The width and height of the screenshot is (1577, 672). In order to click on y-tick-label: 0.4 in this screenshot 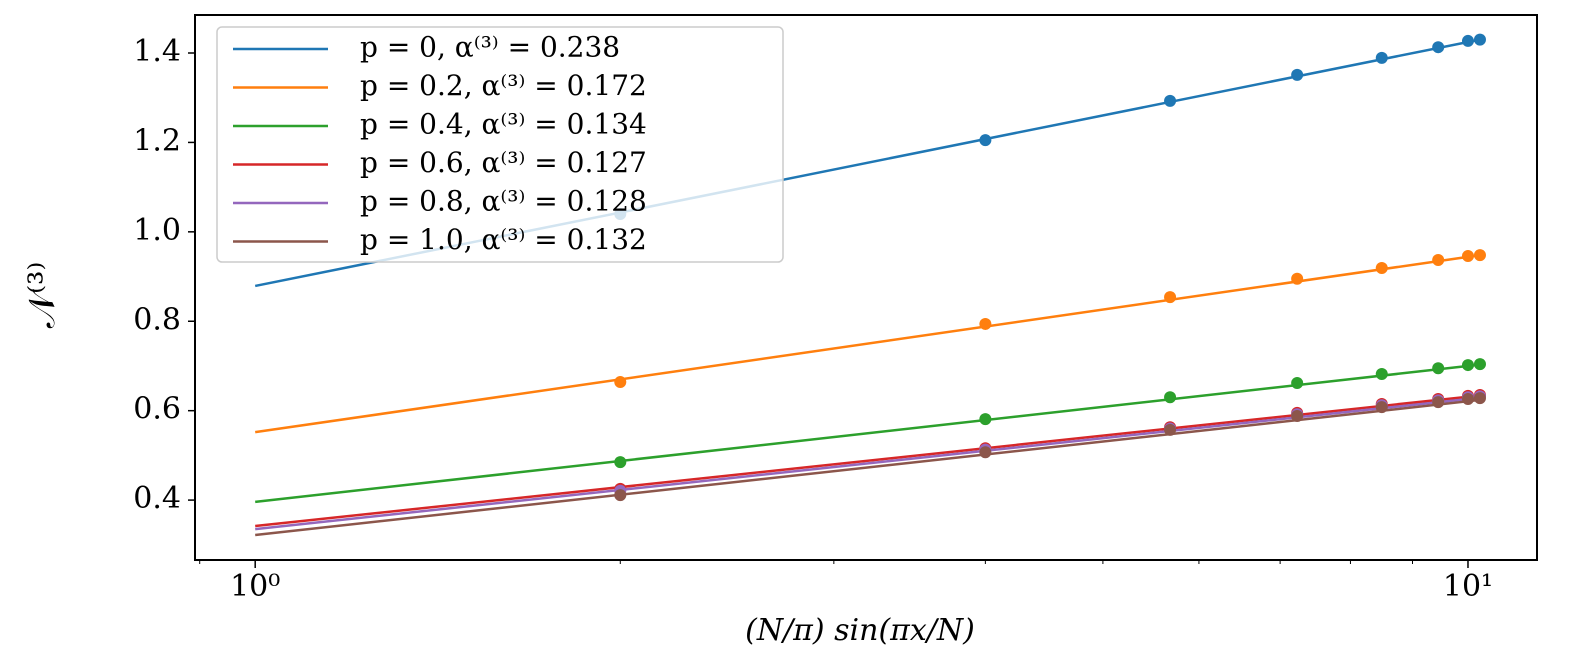, I will do `click(157, 498)`.